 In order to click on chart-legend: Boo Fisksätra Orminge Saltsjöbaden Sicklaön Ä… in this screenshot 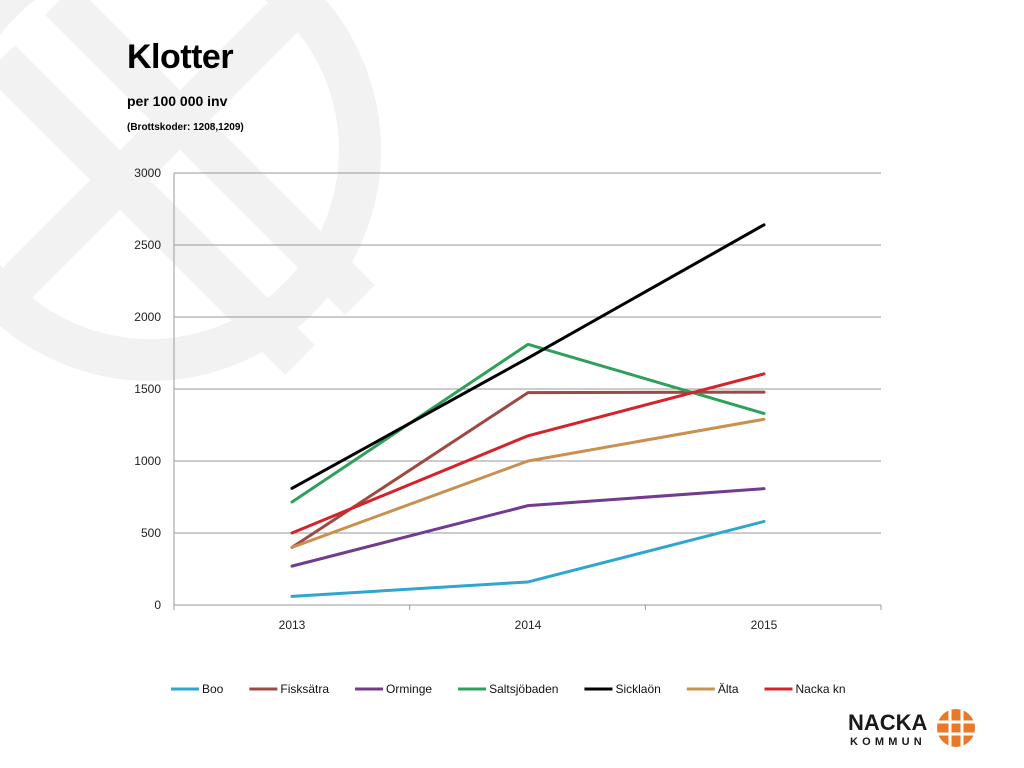, I will do `click(508, 689)`.